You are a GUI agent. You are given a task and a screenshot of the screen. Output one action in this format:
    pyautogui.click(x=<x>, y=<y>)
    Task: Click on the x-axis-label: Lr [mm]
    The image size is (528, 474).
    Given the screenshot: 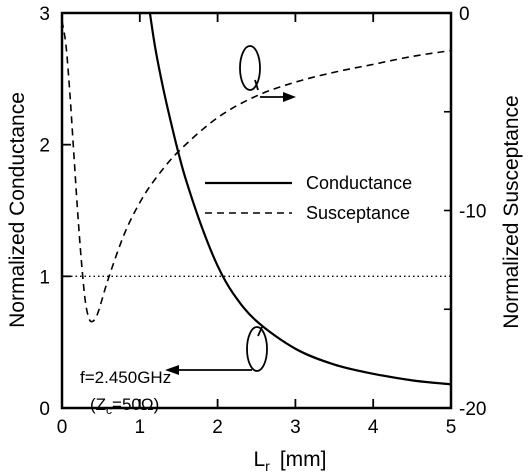 What is the action you would take?
    pyautogui.click(x=289, y=461)
    